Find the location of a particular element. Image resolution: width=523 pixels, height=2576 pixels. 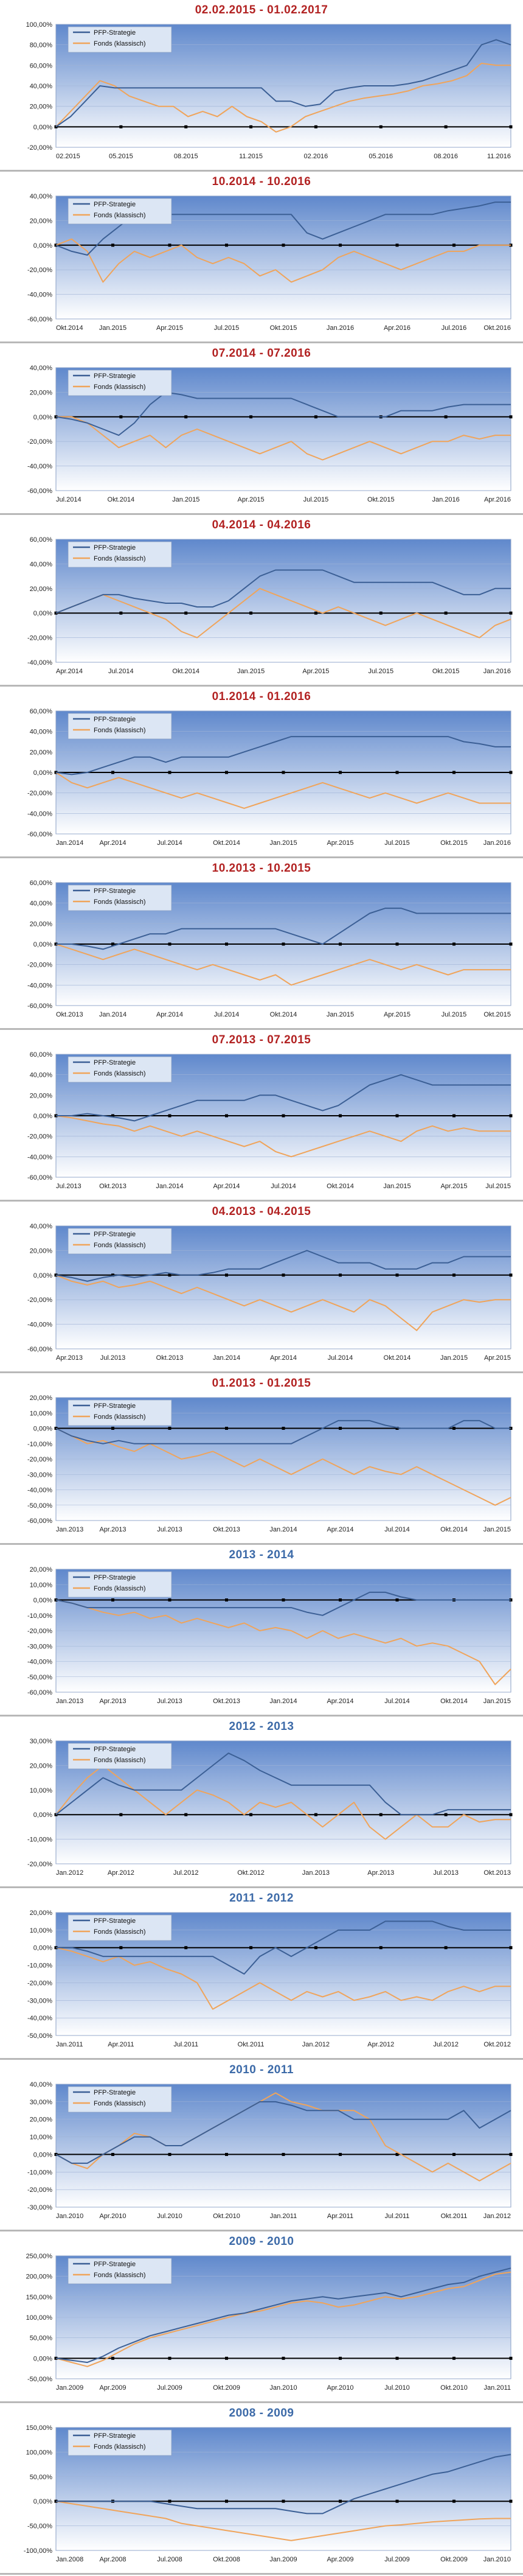

chart-title: 02.02.2015 - 01.02.2017 is located at coordinates (261, 10).